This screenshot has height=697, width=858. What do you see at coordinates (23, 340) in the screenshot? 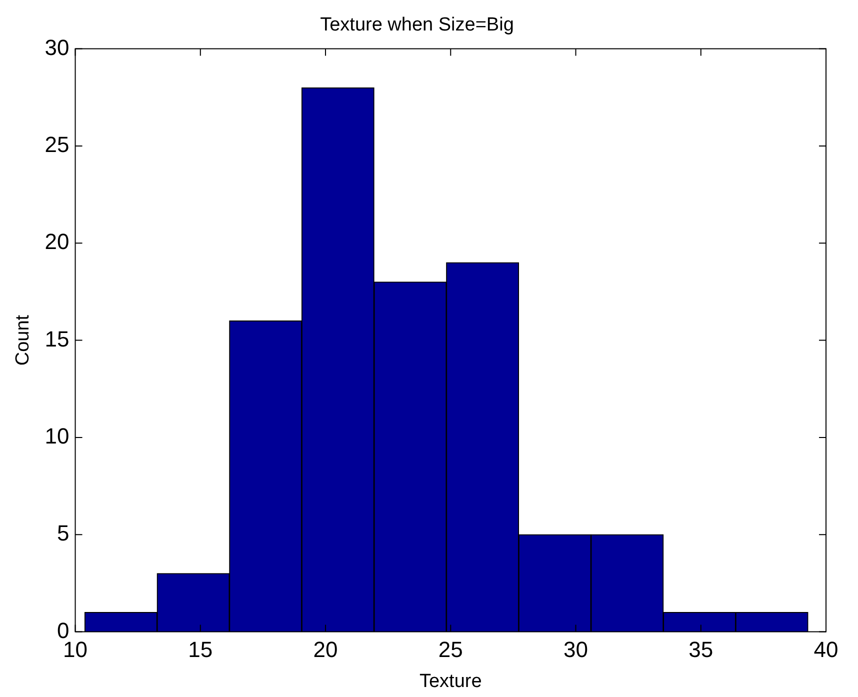
I see `y-axis-title: Count` at bounding box center [23, 340].